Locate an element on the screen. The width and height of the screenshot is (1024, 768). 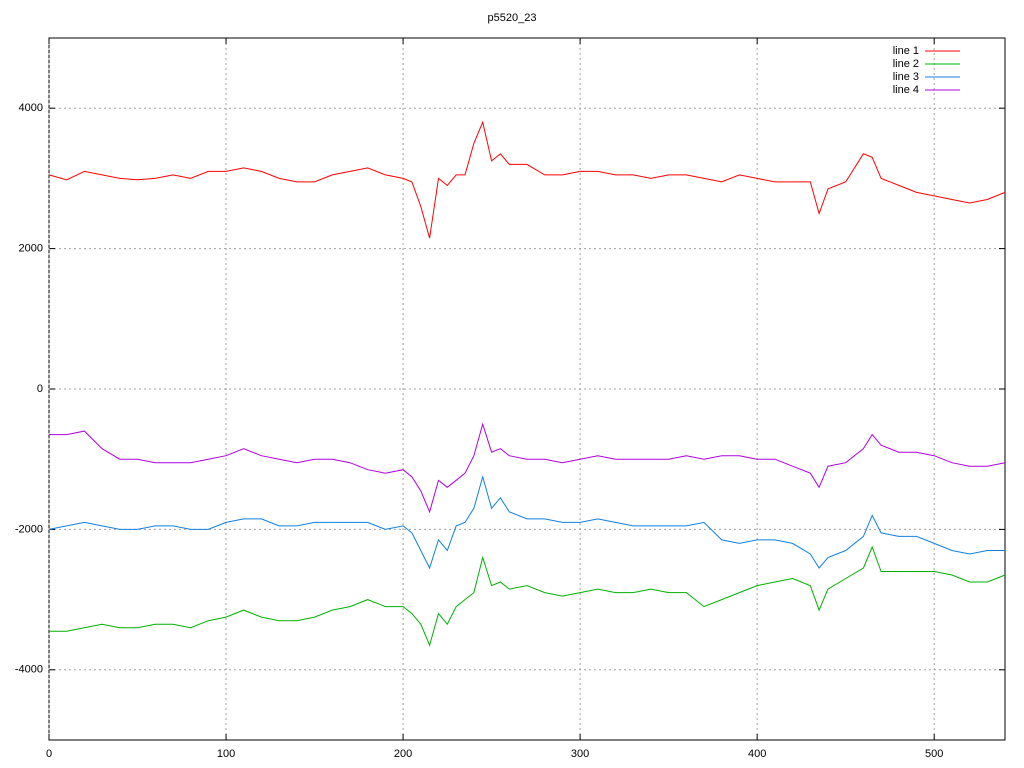
legend-label: line 1 is located at coordinates (906, 51).